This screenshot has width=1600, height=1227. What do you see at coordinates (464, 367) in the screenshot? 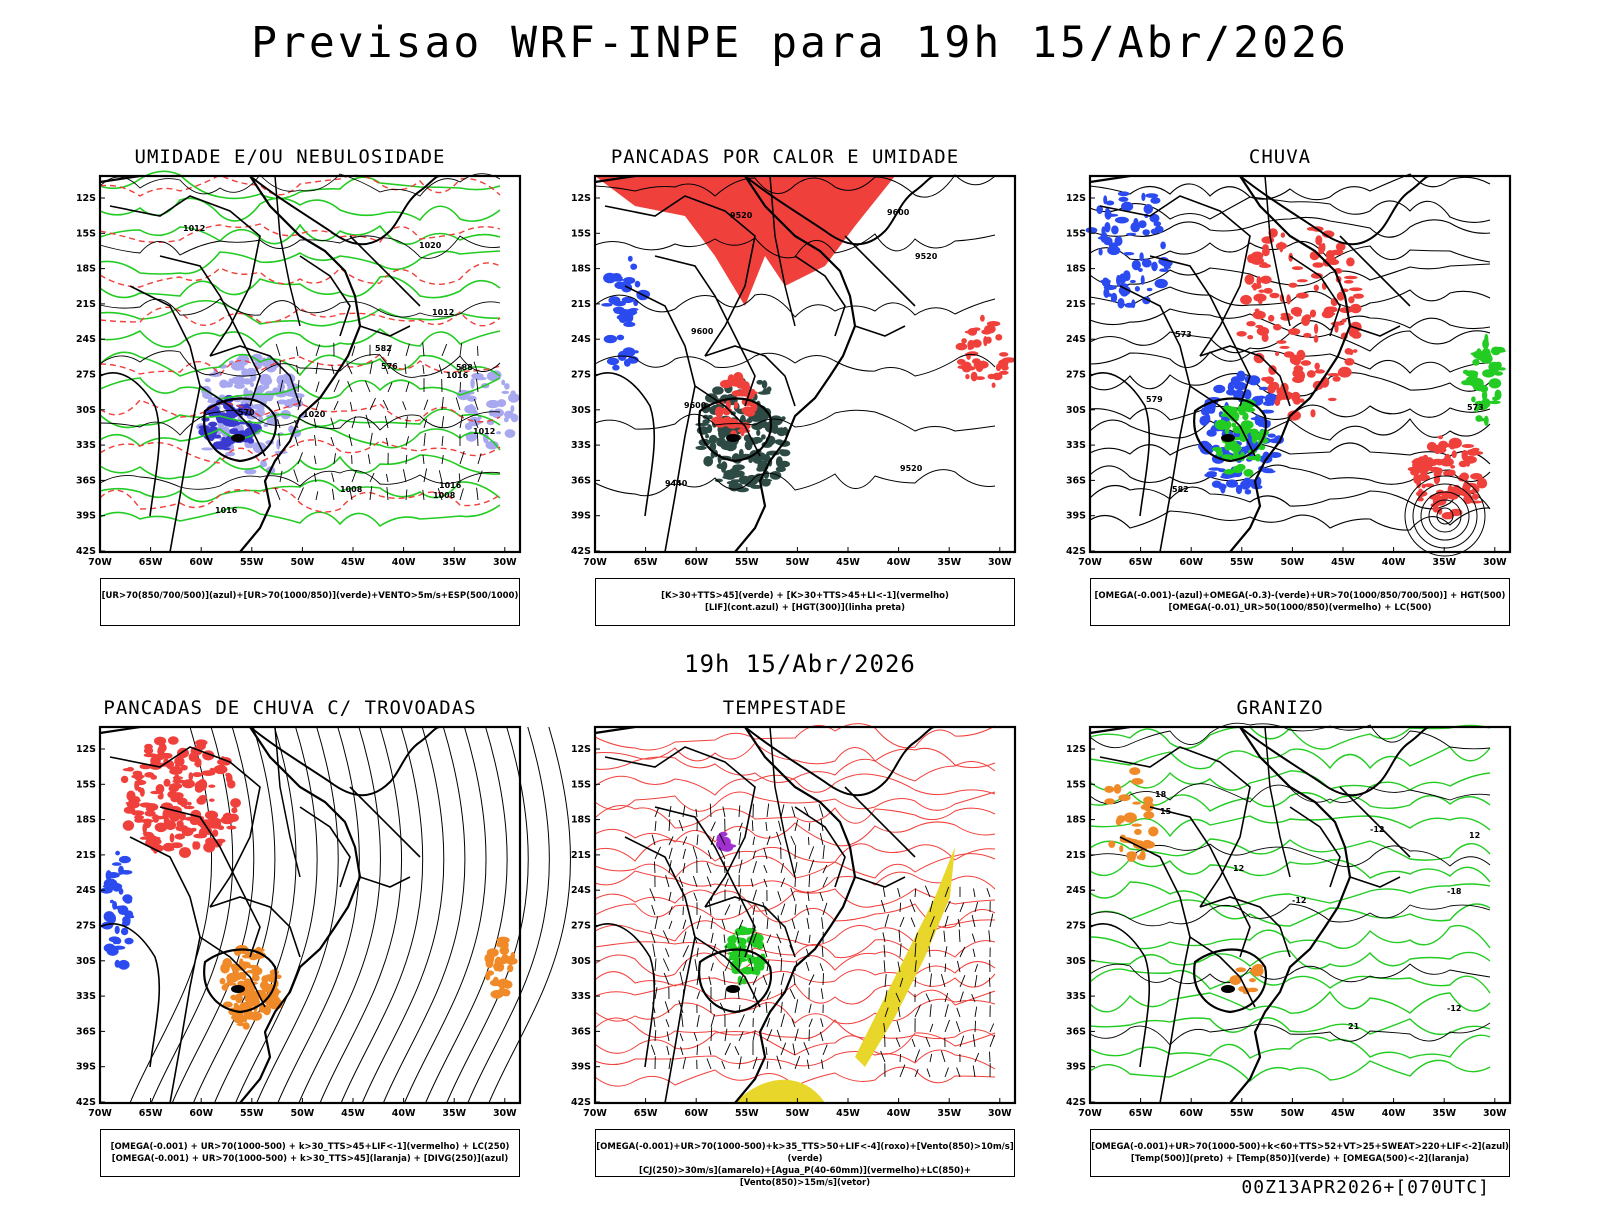
I see `contour-label: 588` at bounding box center [464, 367].